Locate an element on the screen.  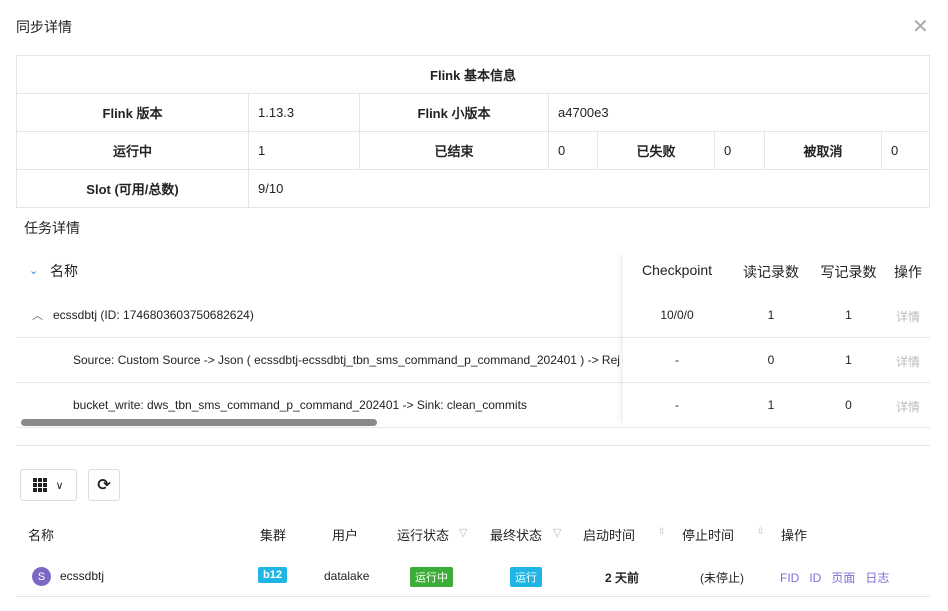
running-label: 运行中 is located at coordinates (132, 151).